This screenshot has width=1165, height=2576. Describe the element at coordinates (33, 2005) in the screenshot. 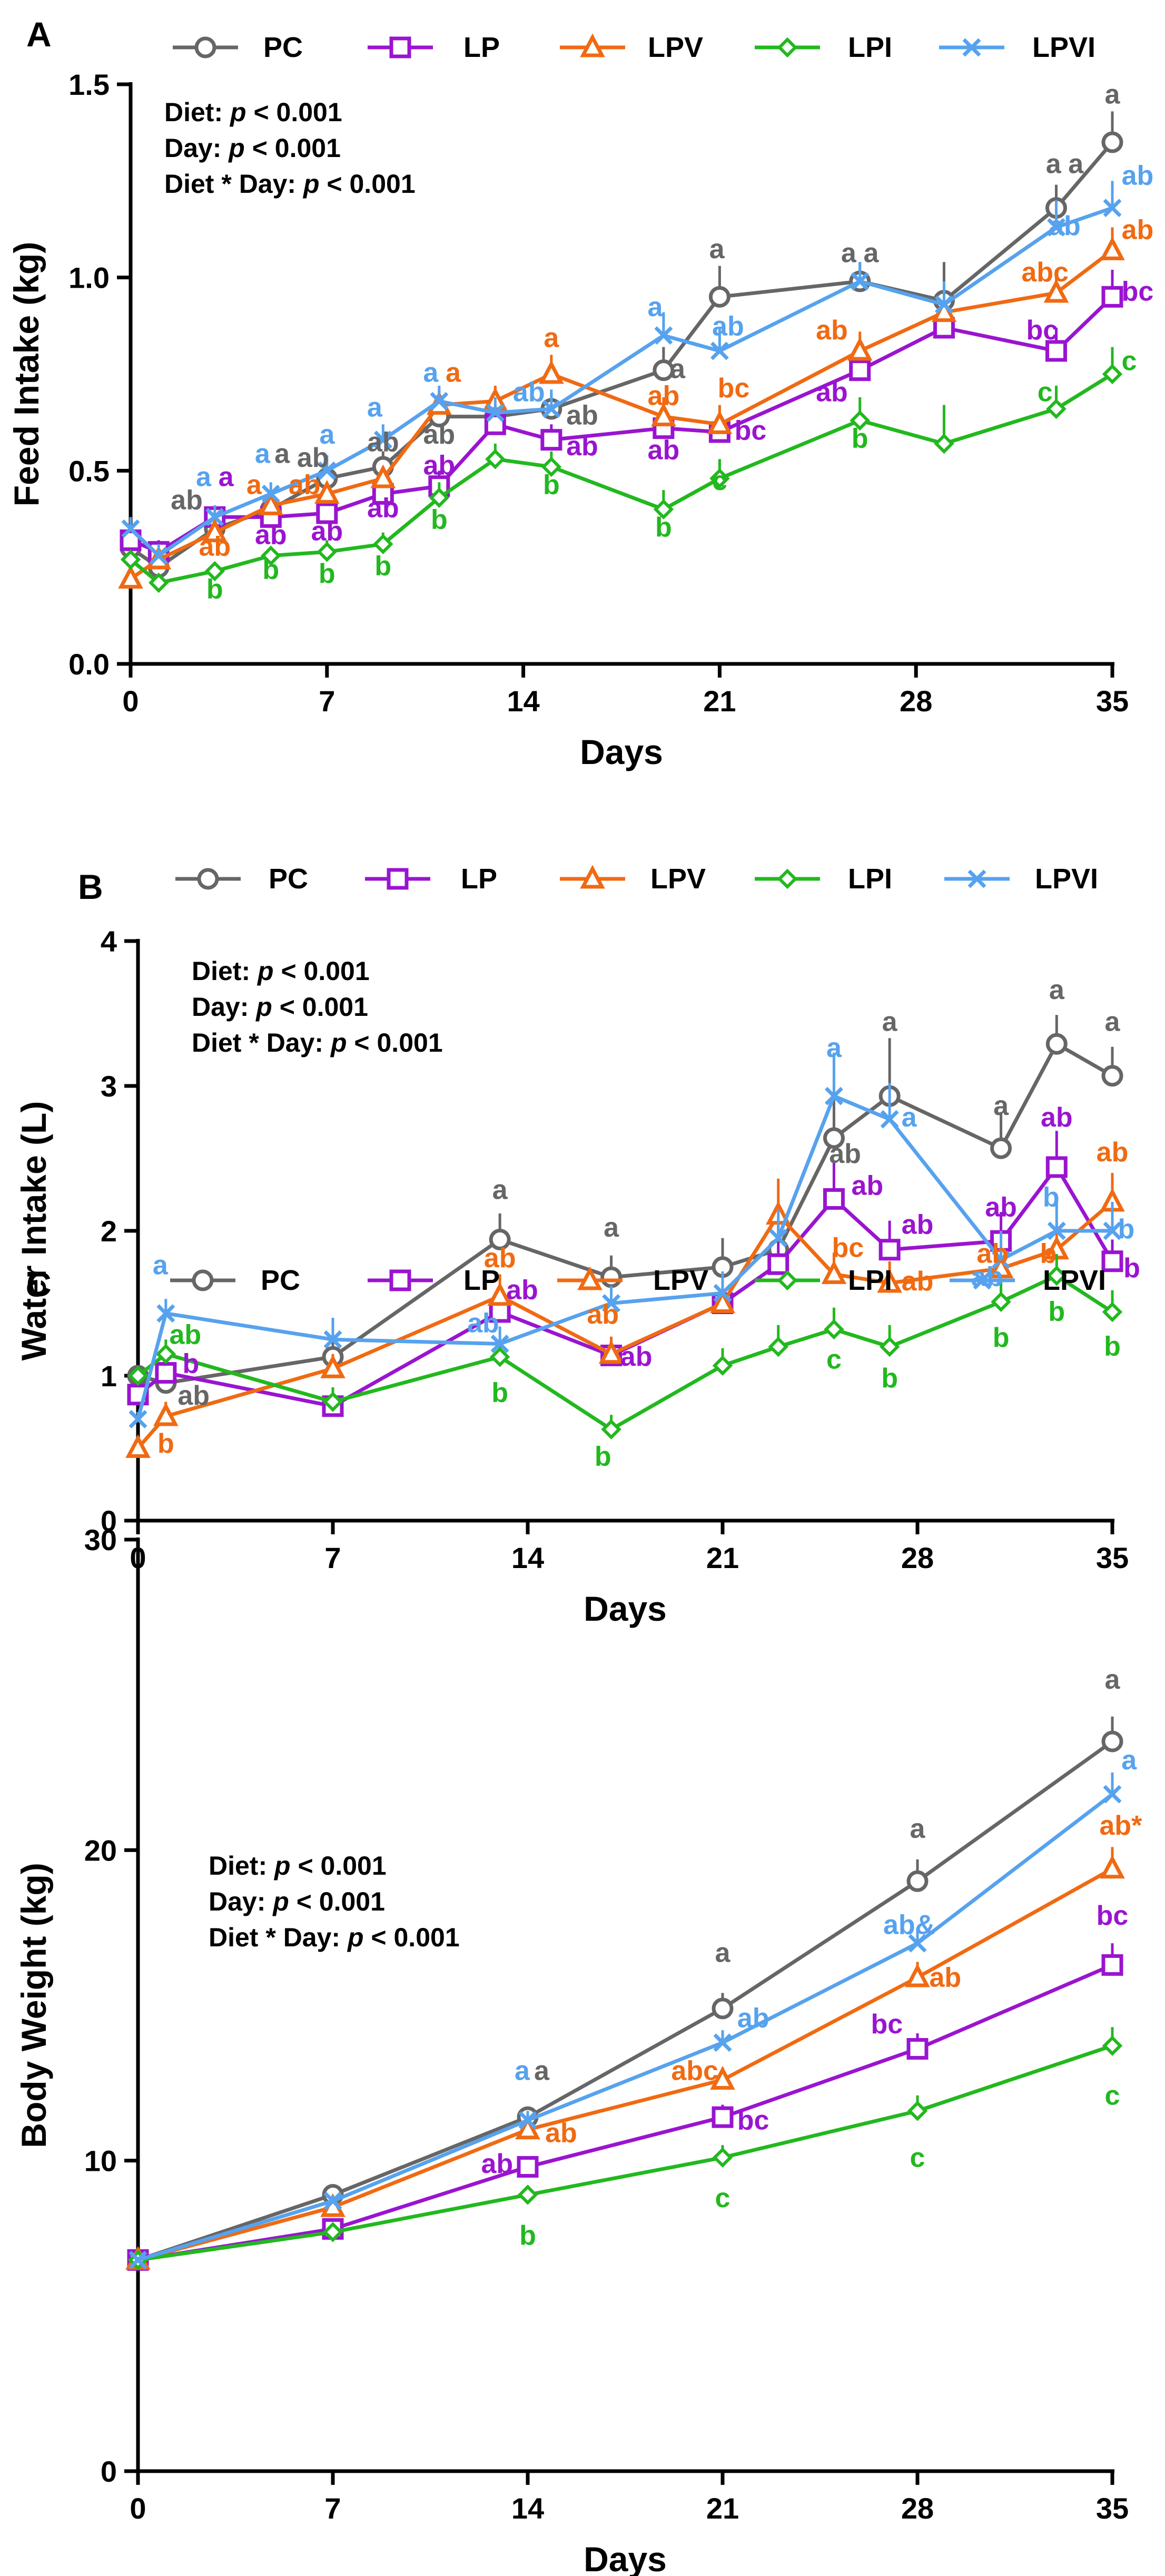

I see `y-axis-title: Body Weight (kg)` at that location.